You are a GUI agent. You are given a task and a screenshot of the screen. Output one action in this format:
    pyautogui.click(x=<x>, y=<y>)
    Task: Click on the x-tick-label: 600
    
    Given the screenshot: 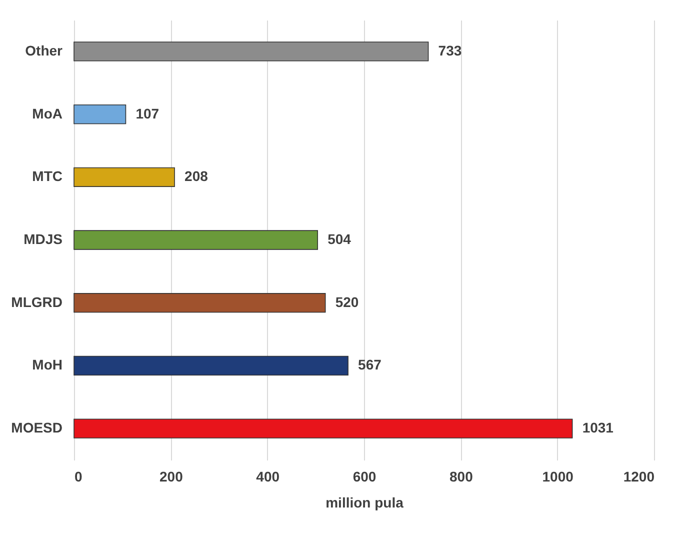 What is the action you would take?
    pyautogui.click(x=364, y=476)
    